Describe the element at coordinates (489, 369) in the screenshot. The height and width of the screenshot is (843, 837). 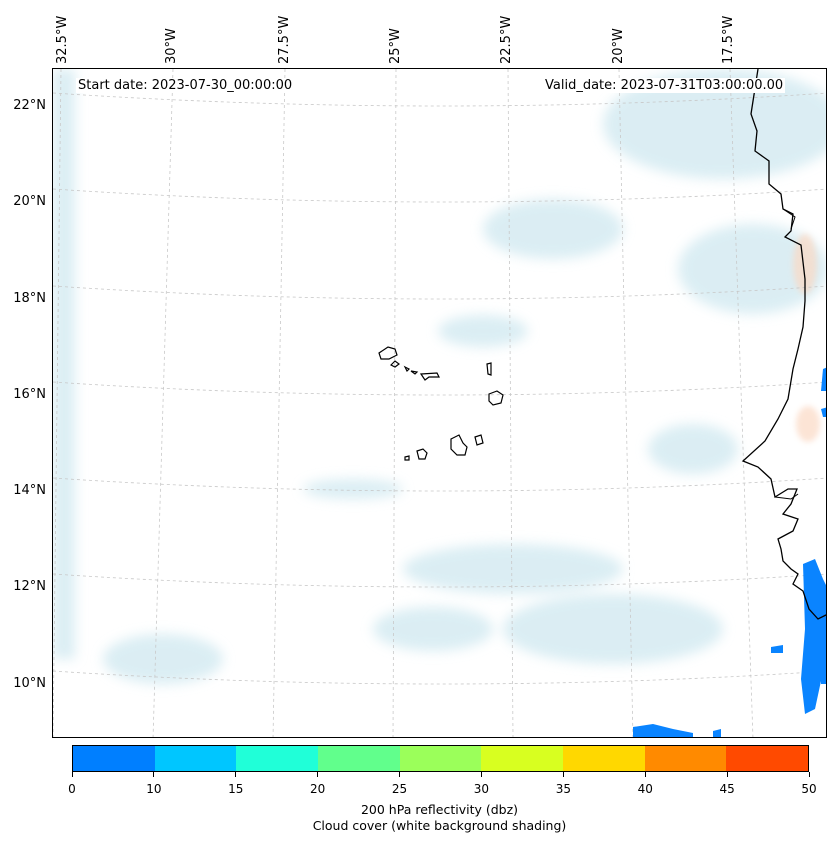
I see `island-sal` at that location.